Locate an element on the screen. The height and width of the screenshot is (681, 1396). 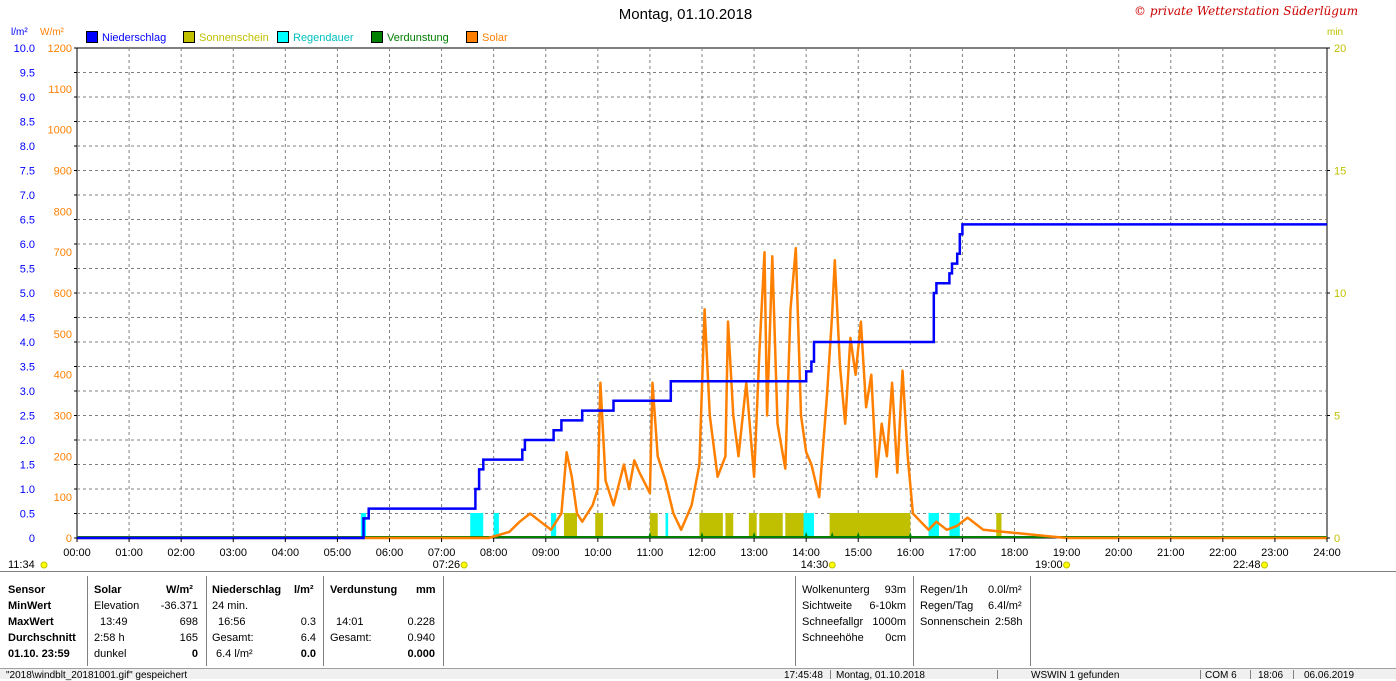
legend-verdunstung: Verdunstung is located at coordinates (410, 37).